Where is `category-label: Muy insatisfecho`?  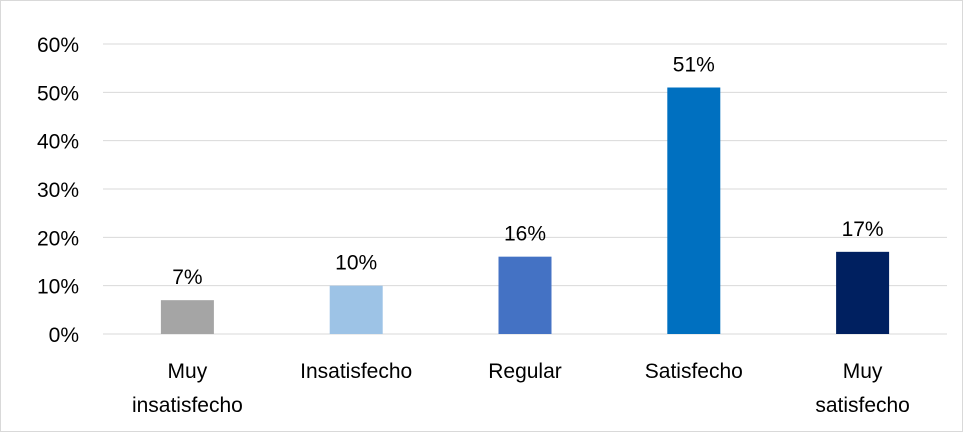
category-label: Muy insatisfecho is located at coordinates (187, 388).